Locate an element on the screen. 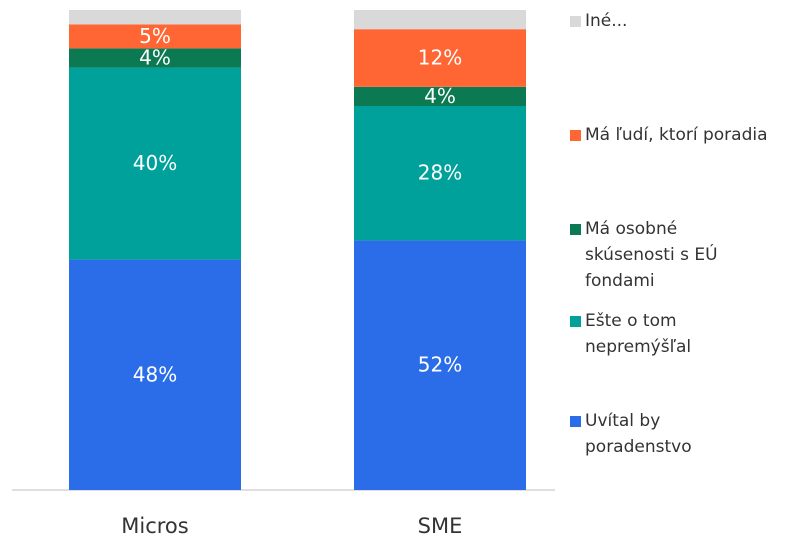  data-label: 40% is located at coordinates (155, 163).